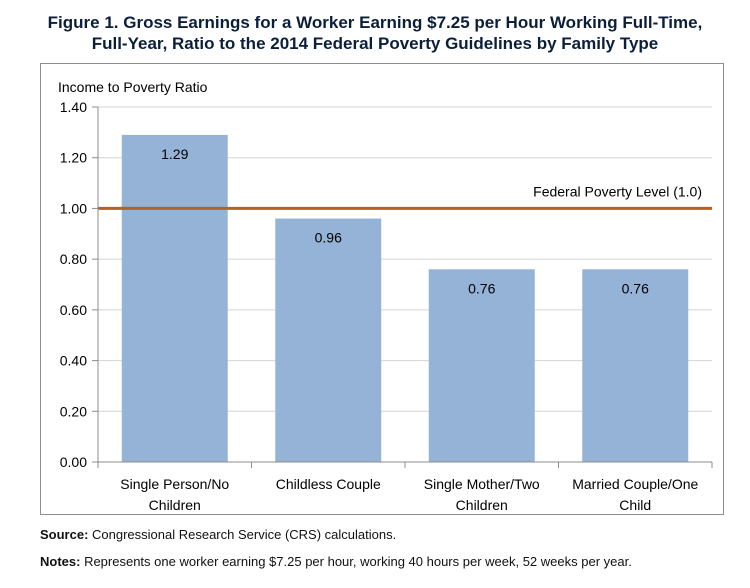  Describe the element at coordinates (73, 259) in the screenshot. I see `y-tick-label: 0.80` at that location.